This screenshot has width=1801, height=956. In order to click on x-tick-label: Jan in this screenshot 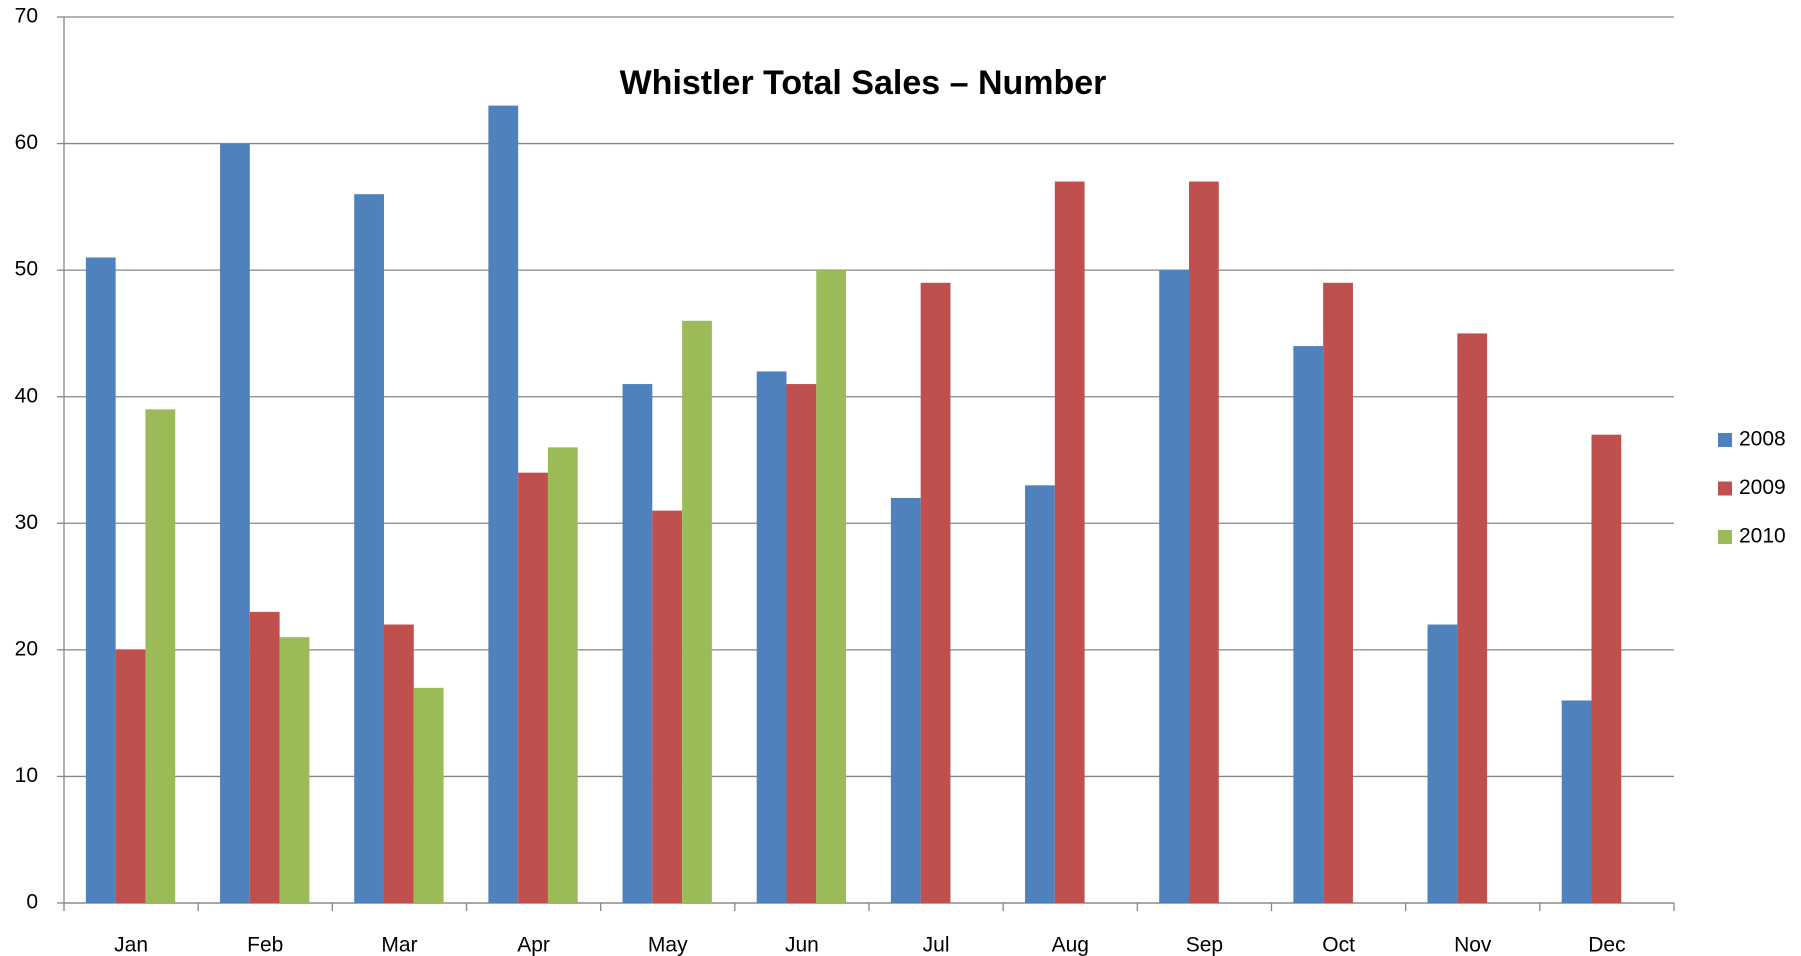, I will do `click(131, 945)`.